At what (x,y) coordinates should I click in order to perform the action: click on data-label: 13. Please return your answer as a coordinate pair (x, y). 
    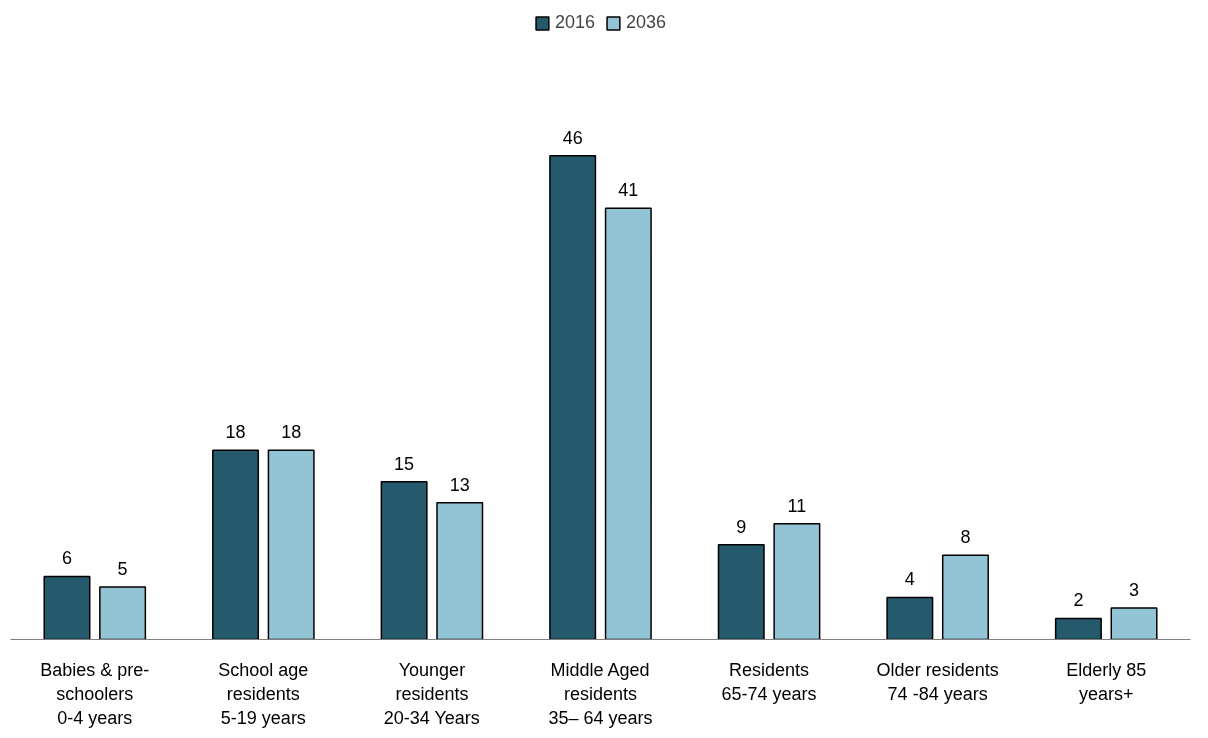
    Looking at the image, I should click on (459, 484).